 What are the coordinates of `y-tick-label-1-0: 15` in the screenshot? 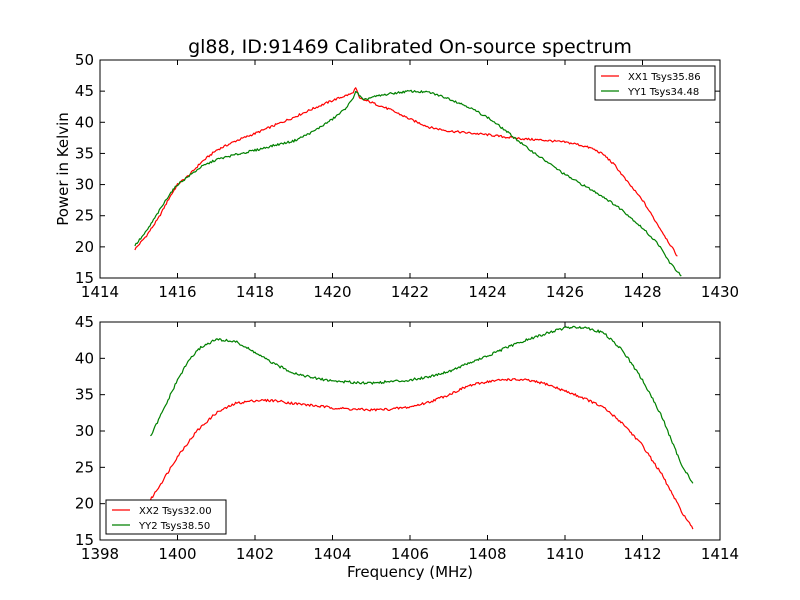 It's located at (84, 540).